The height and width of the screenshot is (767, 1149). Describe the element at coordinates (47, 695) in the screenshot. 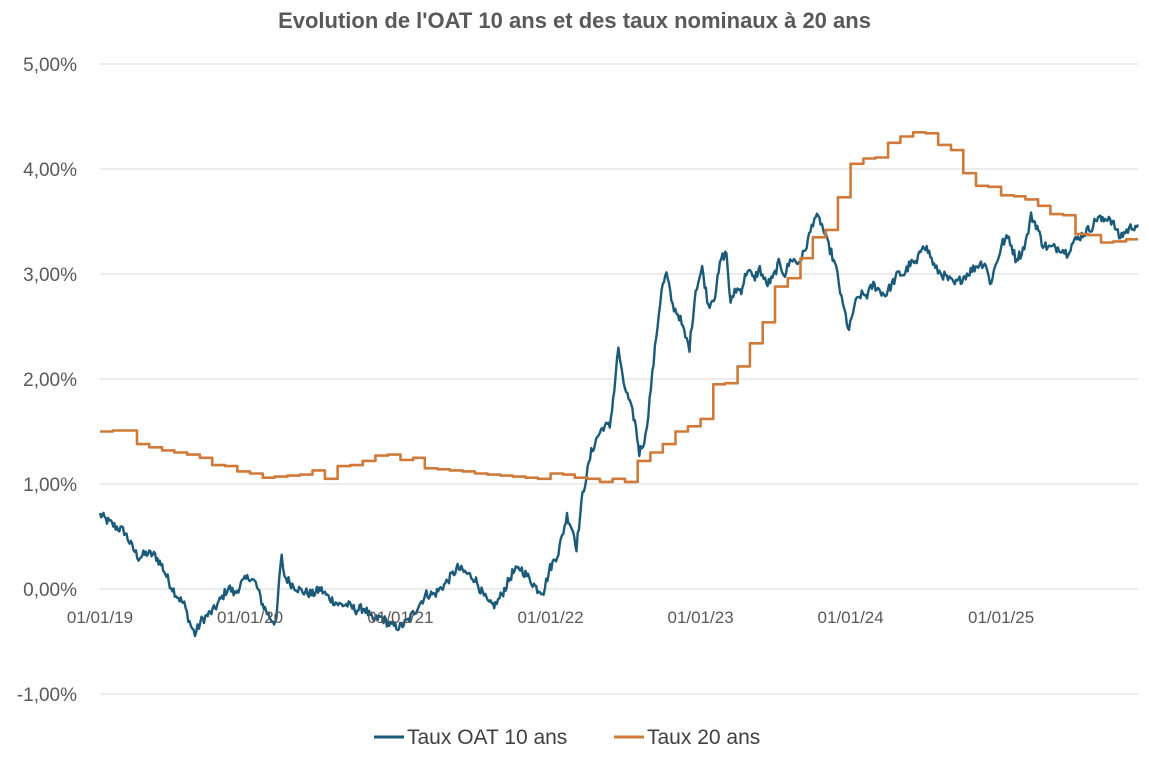

I see `y-tick-label: -1,00%` at that location.